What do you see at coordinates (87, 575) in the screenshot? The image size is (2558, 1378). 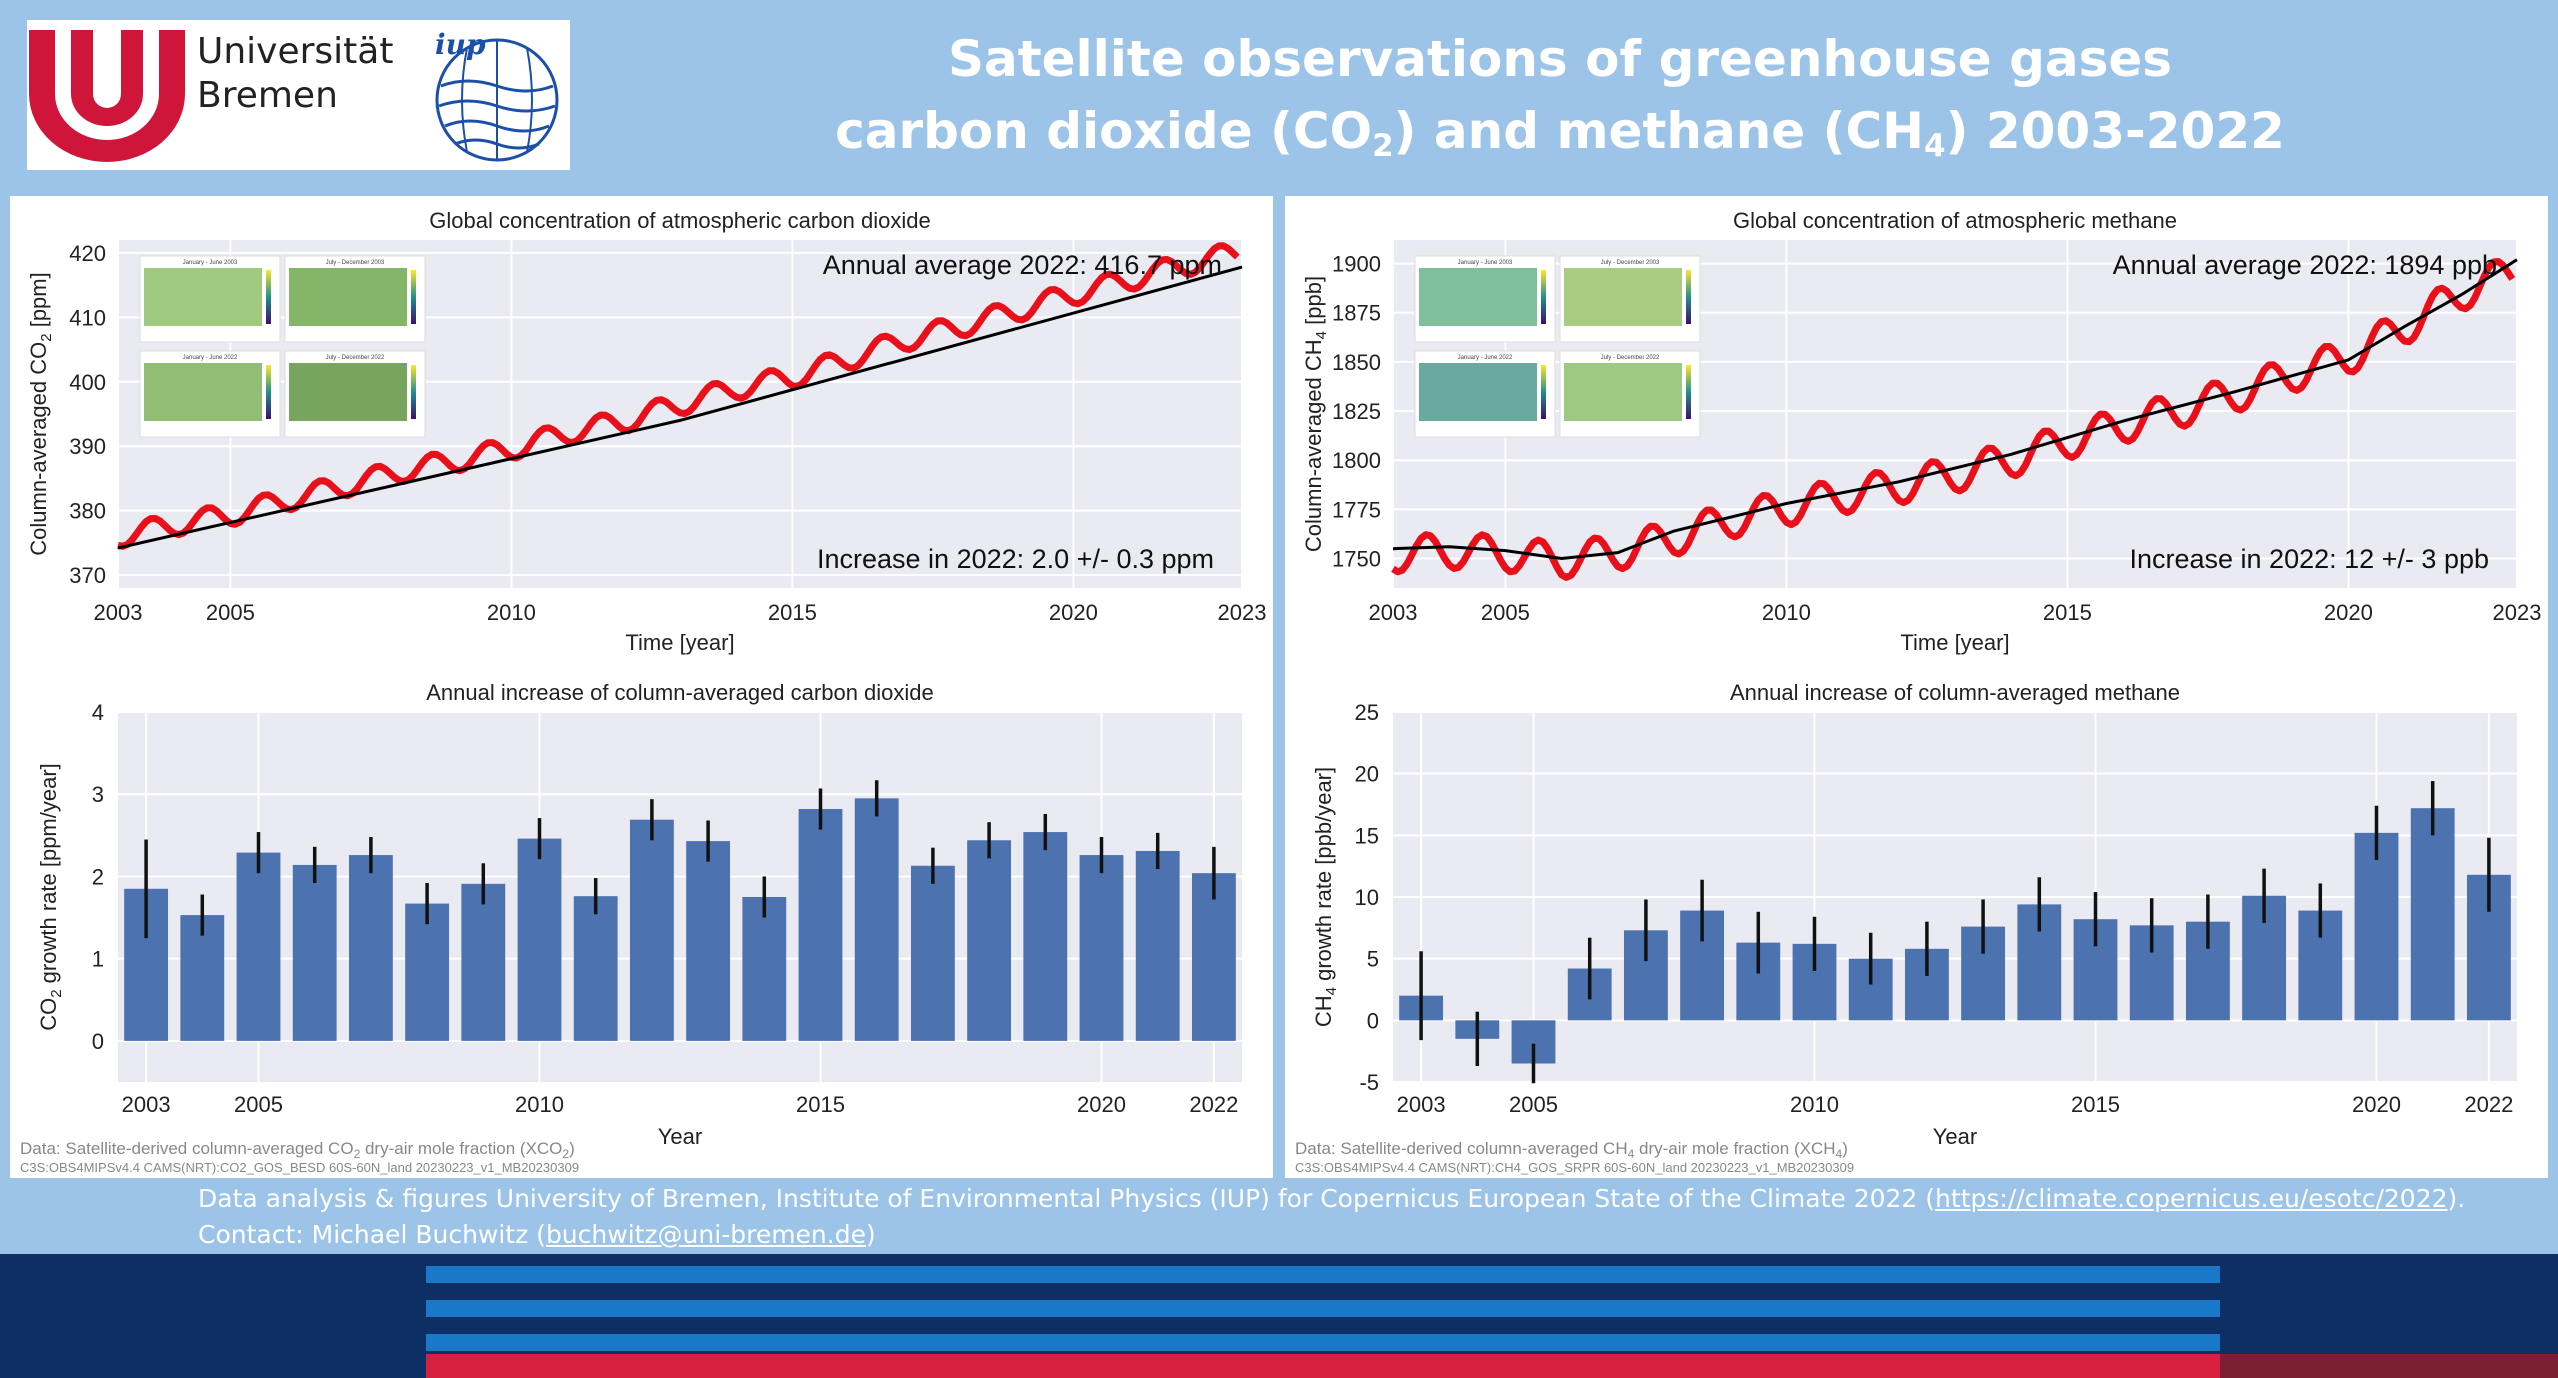 I see `co2-line-y-tick: 370` at bounding box center [87, 575].